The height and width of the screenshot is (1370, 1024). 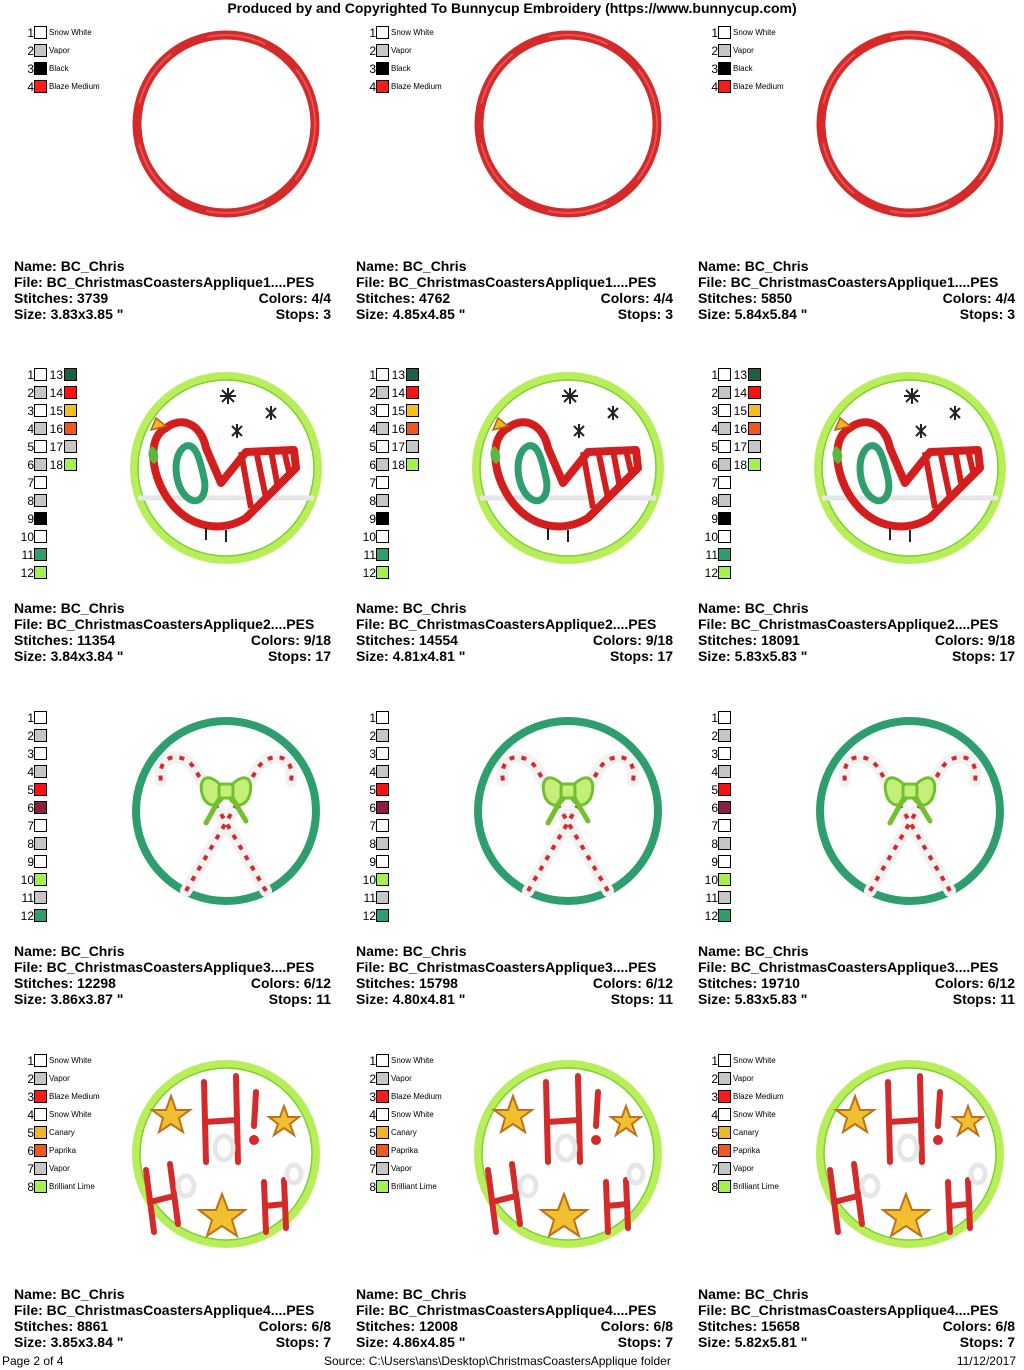 What do you see at coordinates (522, 624) in the screenshot?
I see `file-value: BC_ChristmasCoastersApplique2....PES` at bounding box center [522, 624].